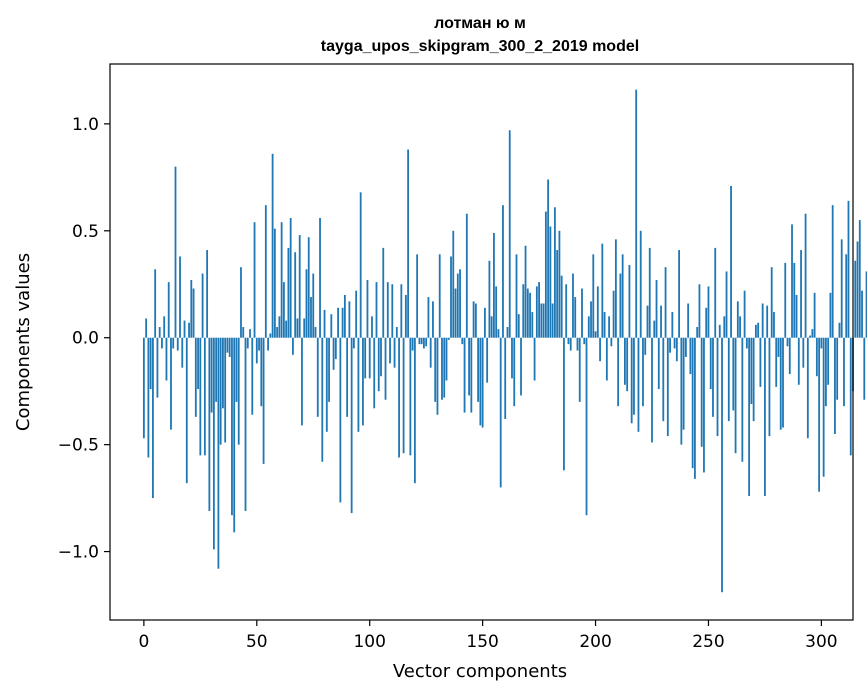 The height and width of the screenshot is (696, 867). Describe the element at coordinates (480, 23) in the screenshot. I see `chart-title: лотман ю м` at that location.